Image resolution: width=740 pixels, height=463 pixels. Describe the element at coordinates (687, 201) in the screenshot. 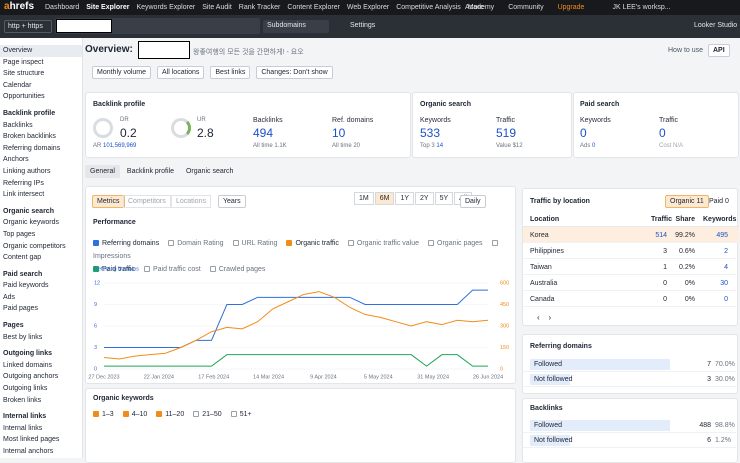

I see `organic-tab: Organic 11` at that location.